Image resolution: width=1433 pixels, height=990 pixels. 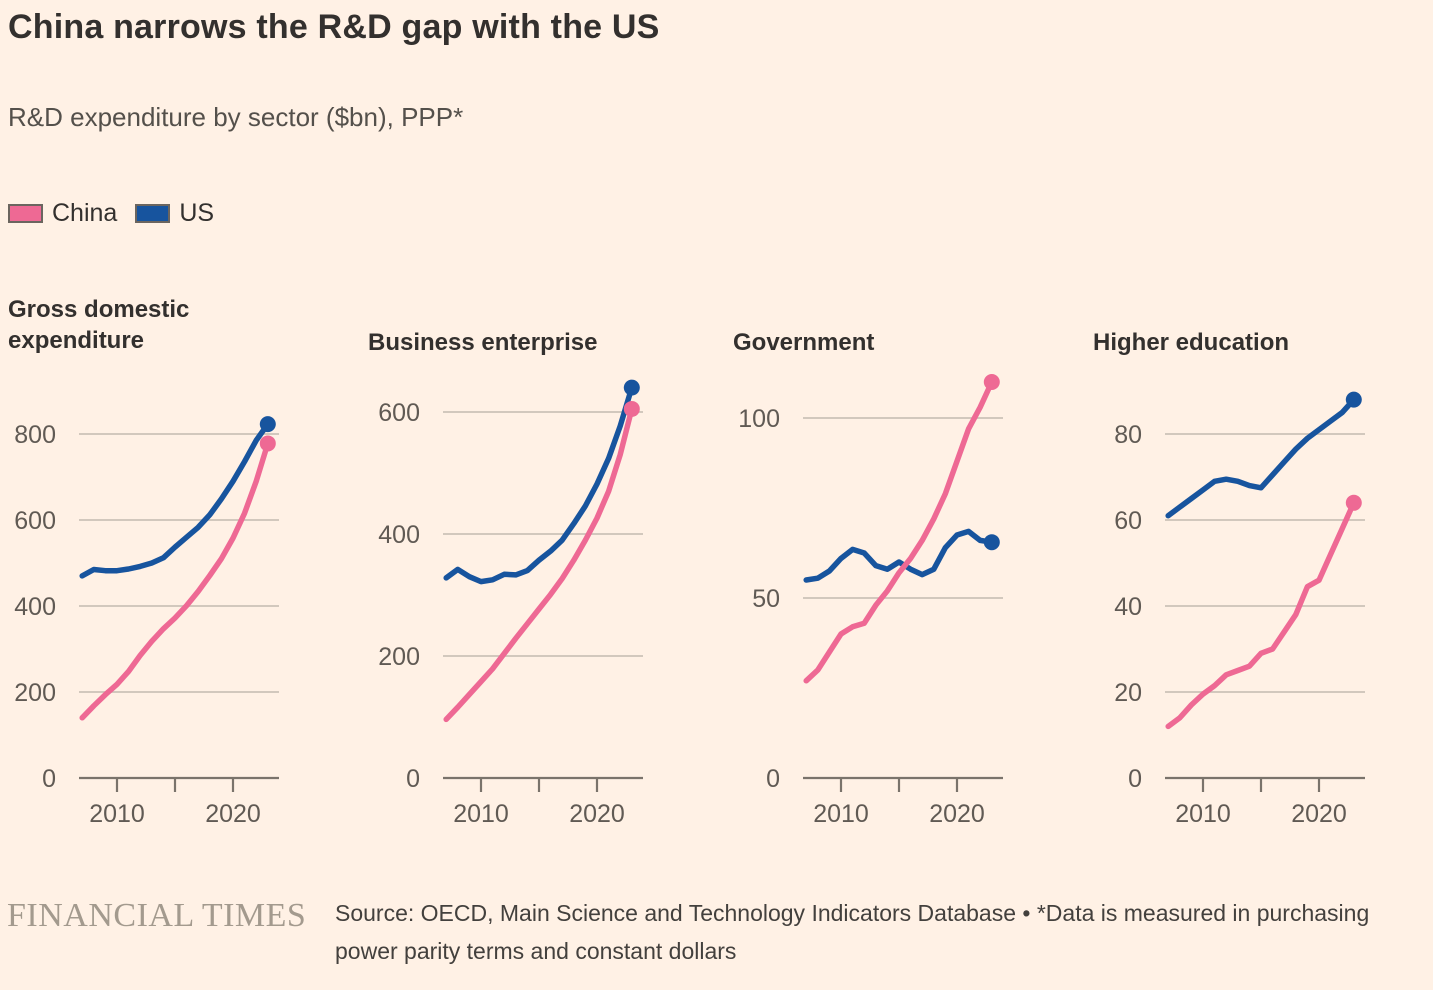 What do you see at coordinates (99, 325) in the screenshot?
I see `panel-title-gross-domestic-expenditure: Gross domestic expenditure` at bounding box center [99, 325].